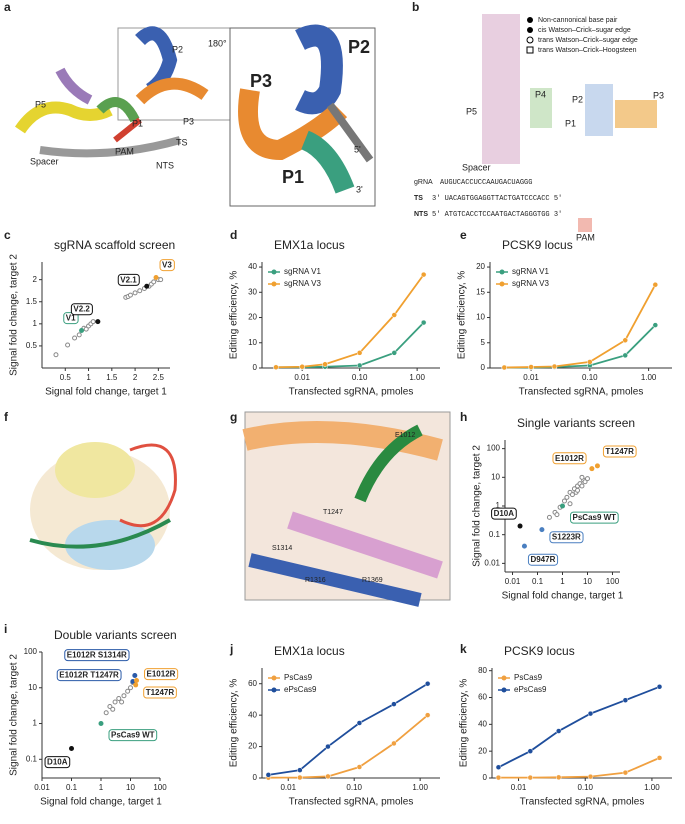  Describe the element at coordinates (7, 235) in the screenshot. I see `panel-label: c` at that location.